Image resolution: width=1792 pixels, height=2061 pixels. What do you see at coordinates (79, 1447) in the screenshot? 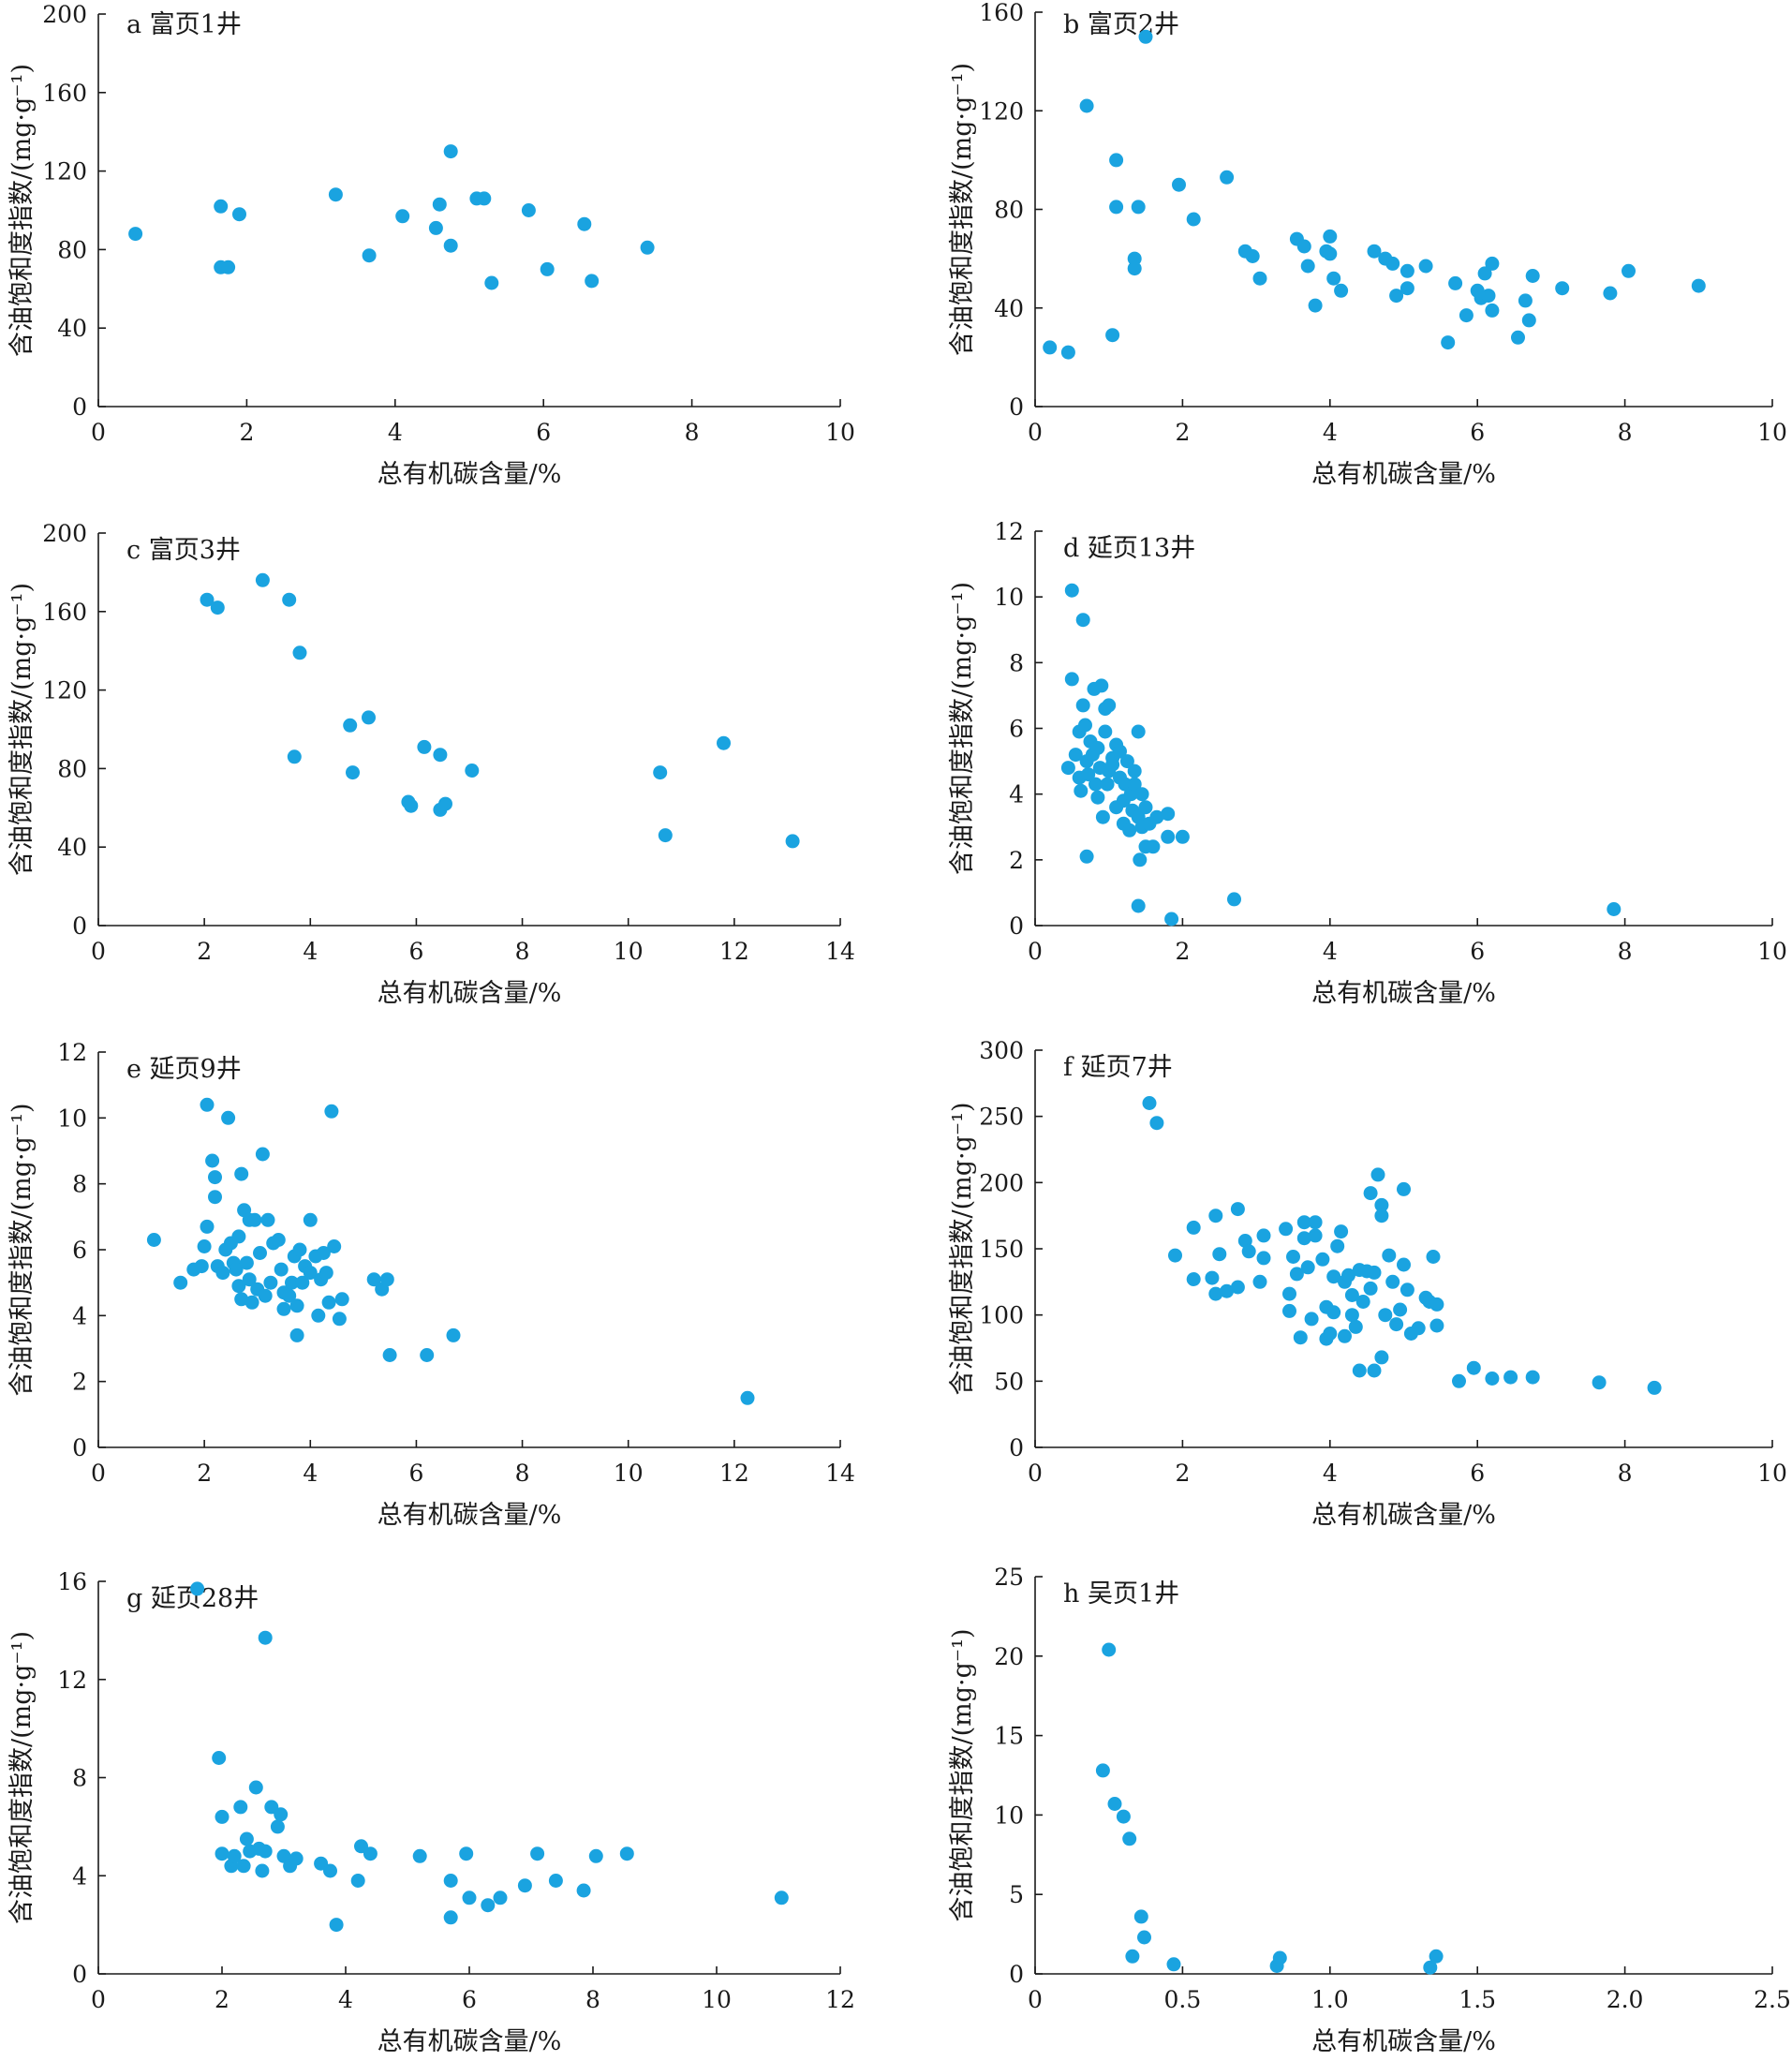
I see `y-tick-label: 0` at bounding box center [79, 1447].